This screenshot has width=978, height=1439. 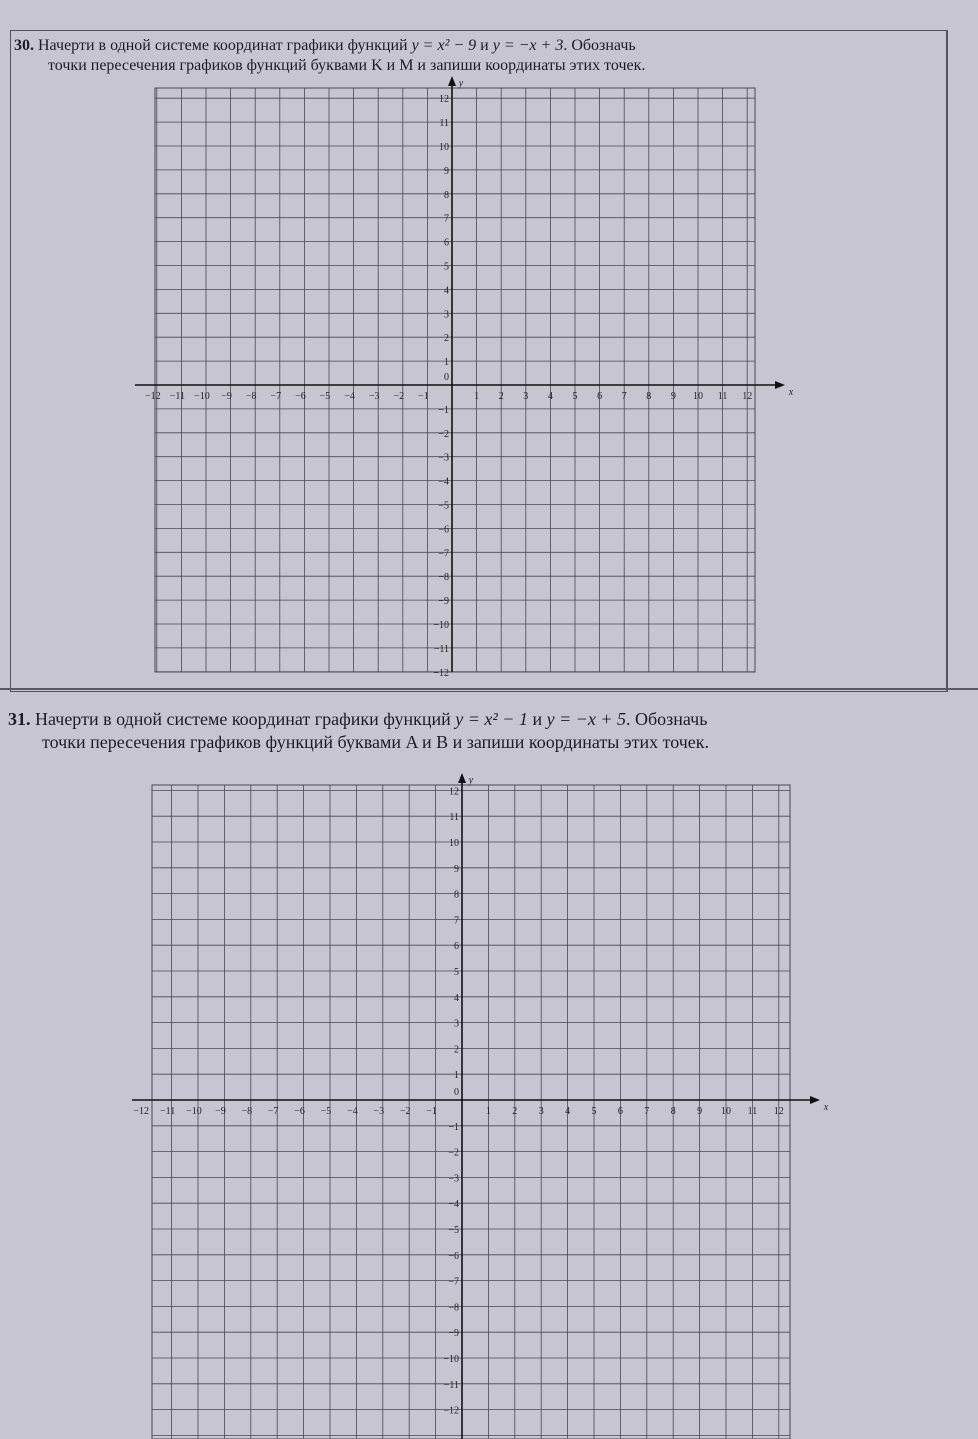 I want to click on x-tick-label: 1, so click(x=488, y=1111).